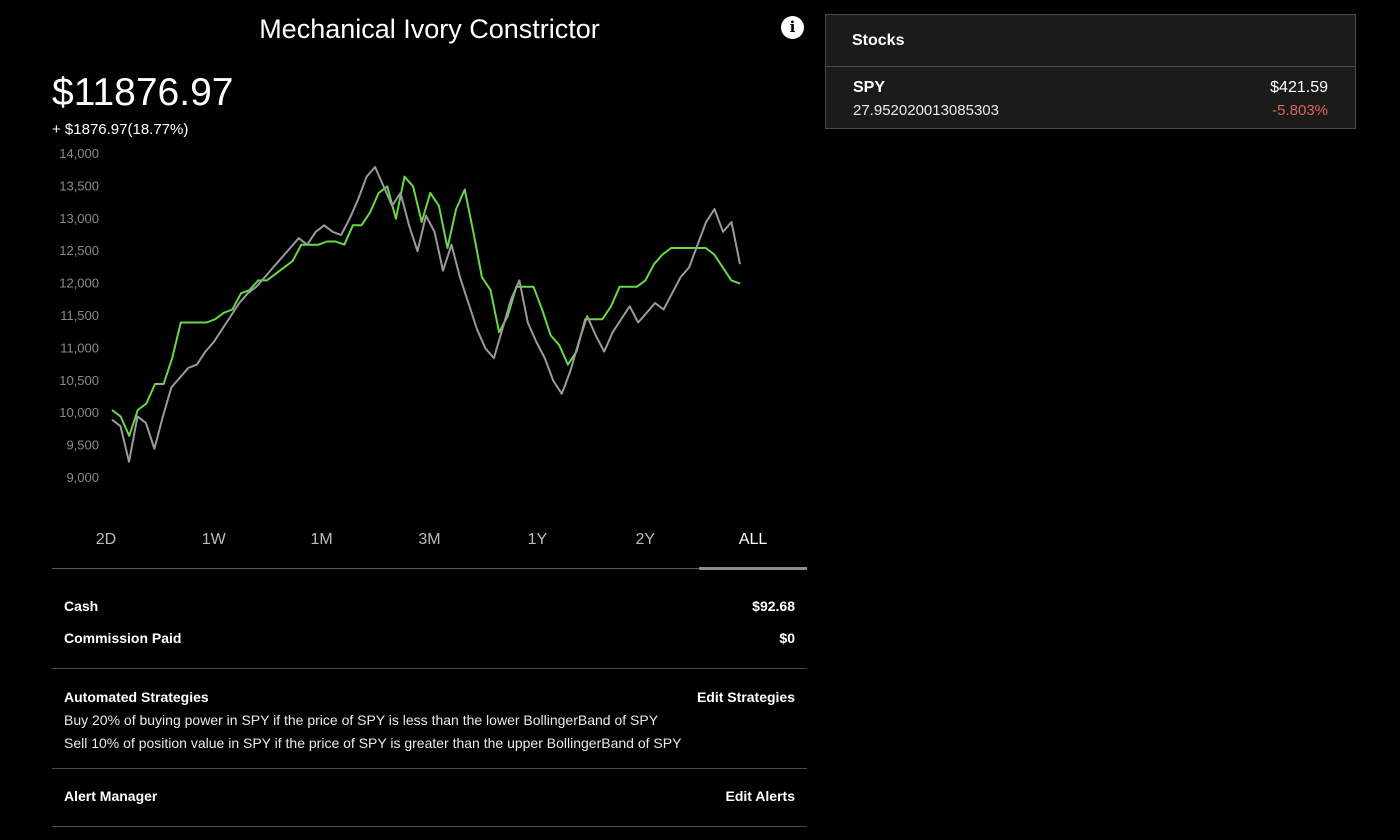 The image size is (1400, 840). I want to click on stock-ticker: SPY, so click(869, 87).